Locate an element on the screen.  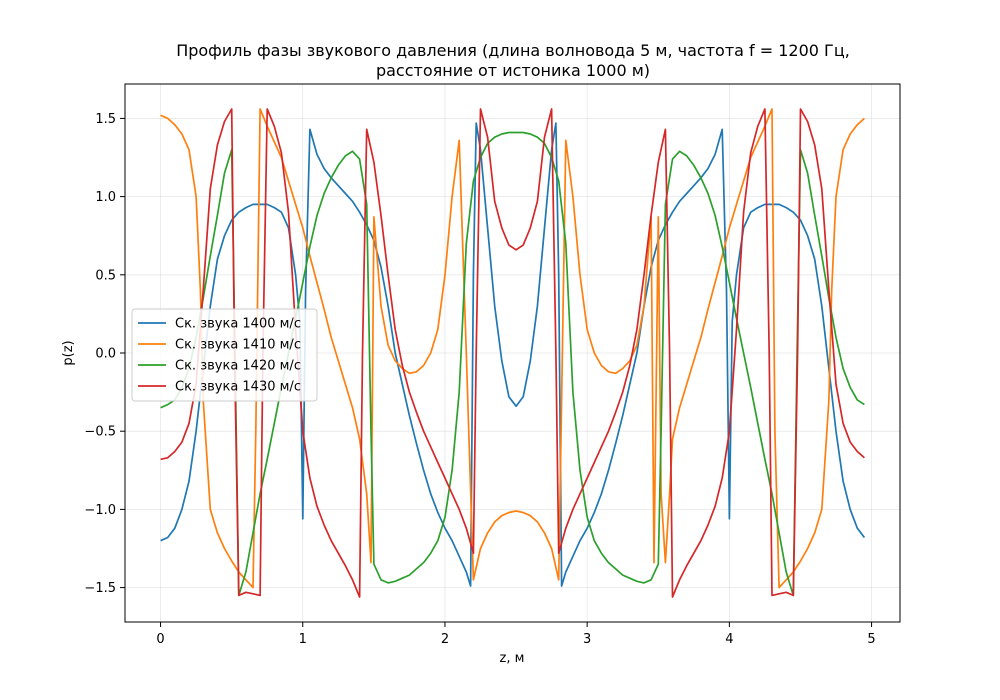
x-axis: 0 1 2 3 4 5 is located at coordinates (516, 634).